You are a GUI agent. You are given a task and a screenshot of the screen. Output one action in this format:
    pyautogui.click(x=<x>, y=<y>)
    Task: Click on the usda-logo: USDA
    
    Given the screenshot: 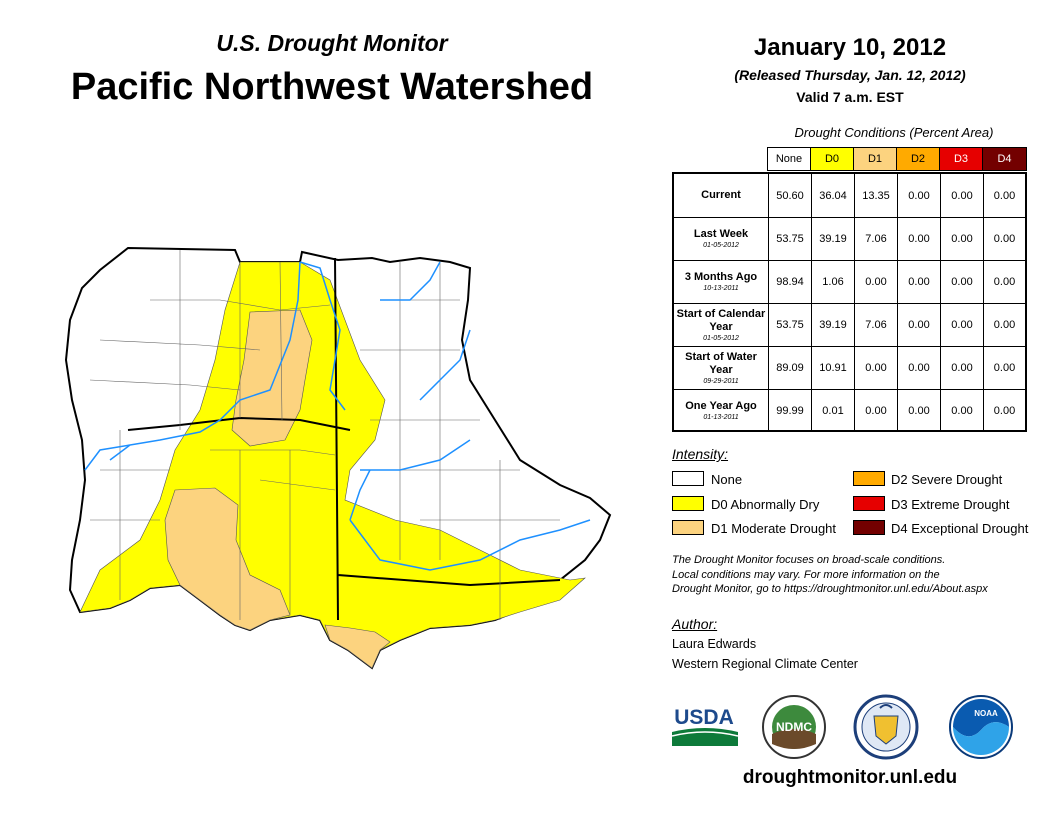 What is the action you would take?
    pyautogui.click(x=705, y=726)
    